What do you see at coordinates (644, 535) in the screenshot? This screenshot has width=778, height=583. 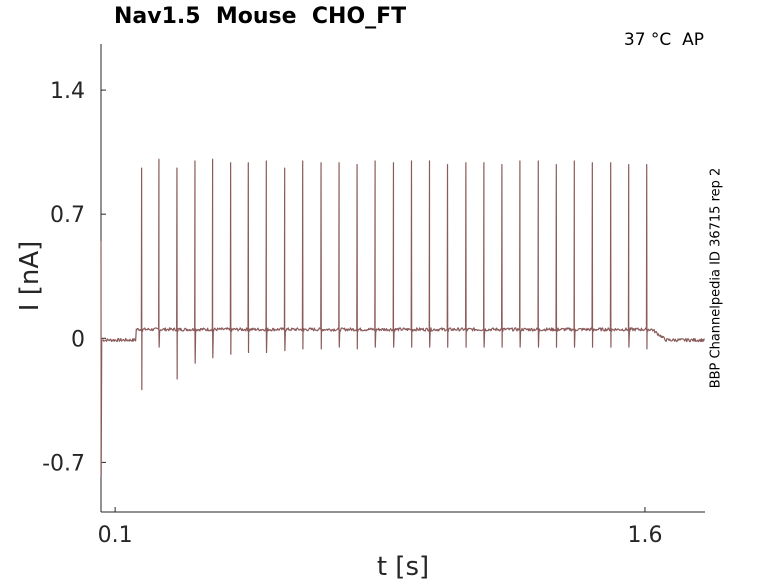 I see `x-tick-label: 1.6` at bounding box center [644, 535].